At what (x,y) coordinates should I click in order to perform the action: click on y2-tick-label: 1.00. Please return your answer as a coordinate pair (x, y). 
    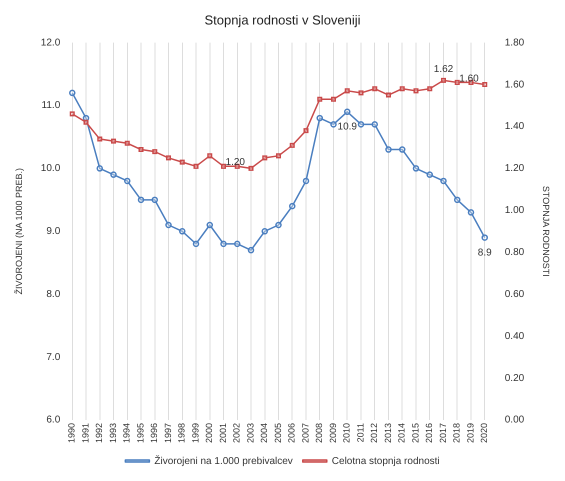
    Looking at the image, I should click on (514, 210).